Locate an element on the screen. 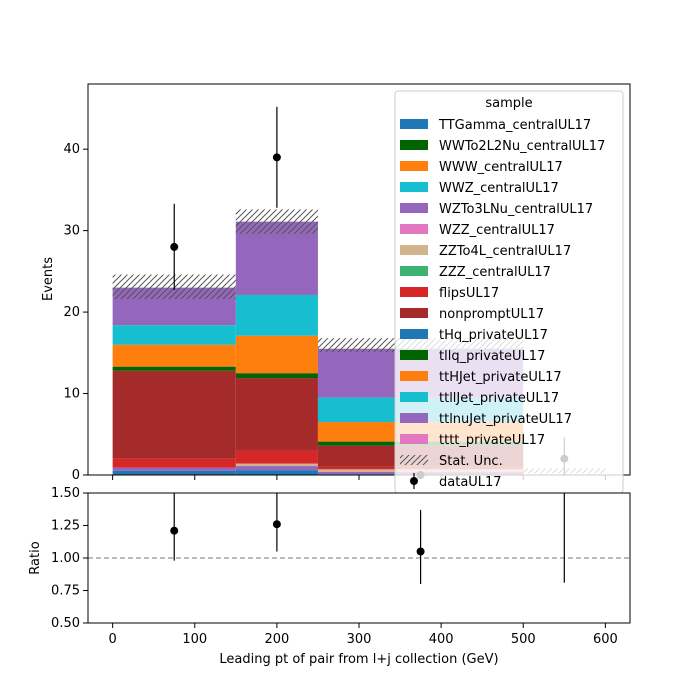 The image size is (700, 700). ratio-y-tick-label: 1.25 is located at coordinates (65, 526).